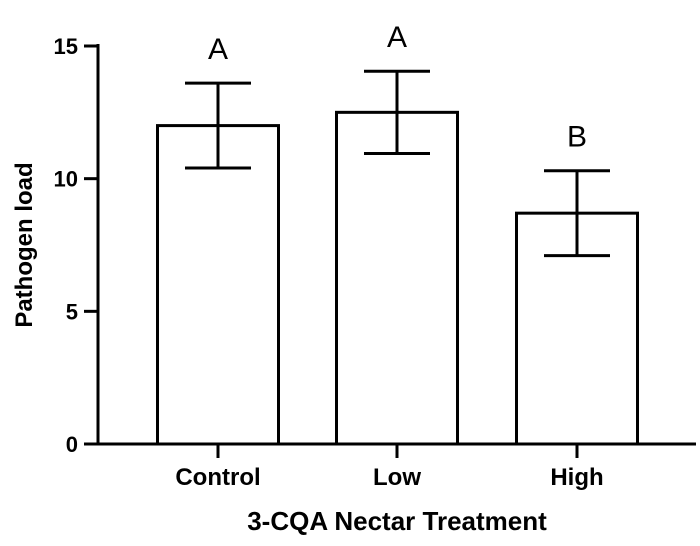 The height and width of the screenshot is (546, 700). What do you see at coordinates (24, 244) in the screenshot?
I see `y-axis-label: Pathogen load` at bounding box center [24, 244].